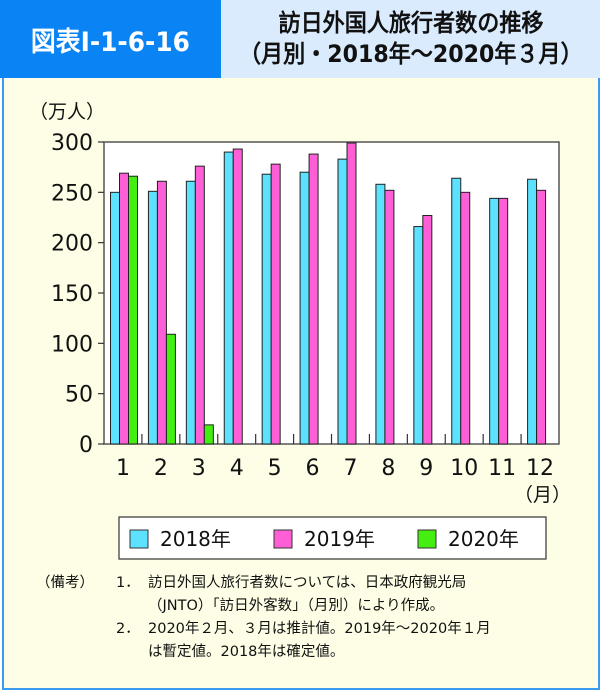  I want to click on x-tick-label: 2, so click(161, 468).